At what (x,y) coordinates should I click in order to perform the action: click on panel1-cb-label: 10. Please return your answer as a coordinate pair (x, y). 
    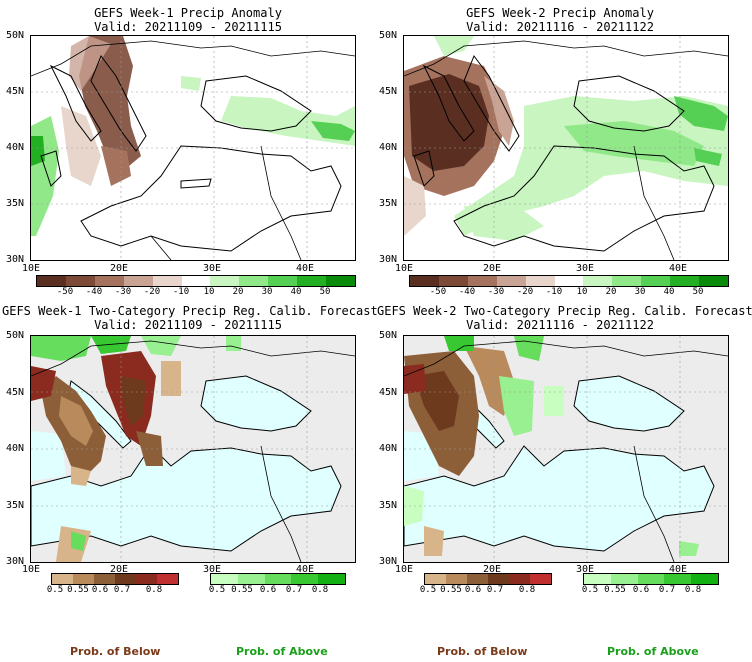
    Looking at the image, I should click on (209, 292).